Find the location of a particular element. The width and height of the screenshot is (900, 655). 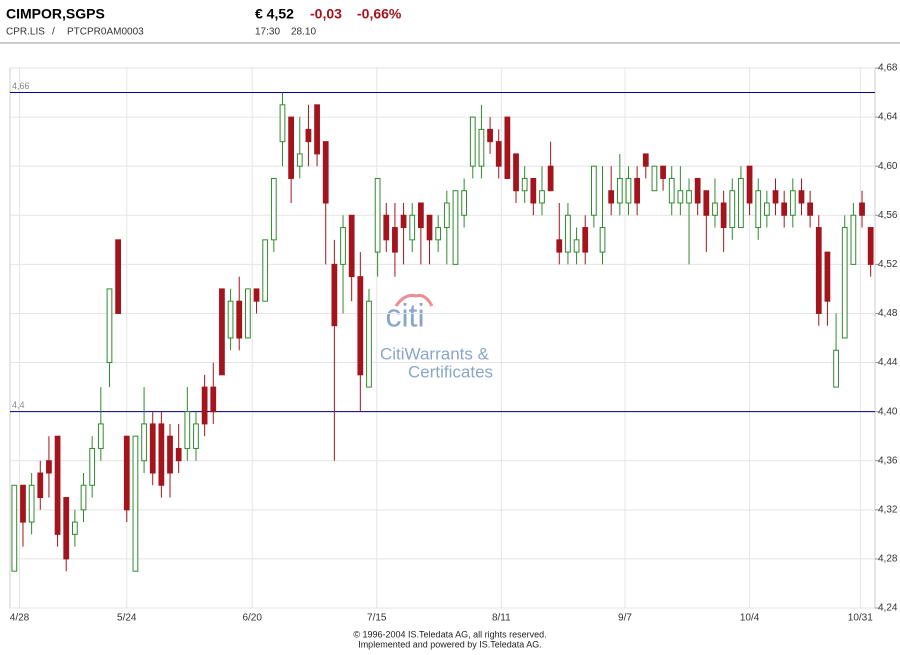

date: 28.10 is located at coordinates (303, 32).